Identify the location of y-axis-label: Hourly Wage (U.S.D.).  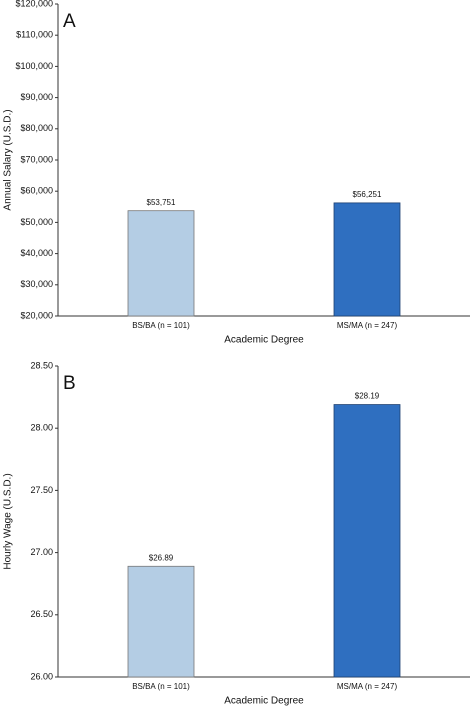
(8, 521).